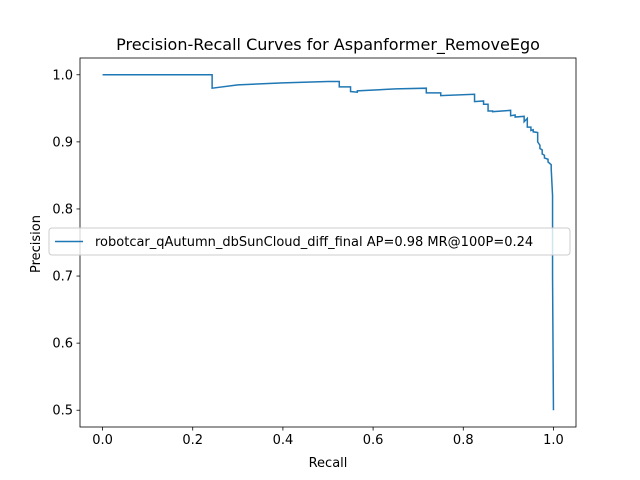 This screenshot has height=480, width=640. What do you see at coordinates (62, 277) in the screenshot?
I see `y-tick-label: 0.7` at bounding box center [62, 277].